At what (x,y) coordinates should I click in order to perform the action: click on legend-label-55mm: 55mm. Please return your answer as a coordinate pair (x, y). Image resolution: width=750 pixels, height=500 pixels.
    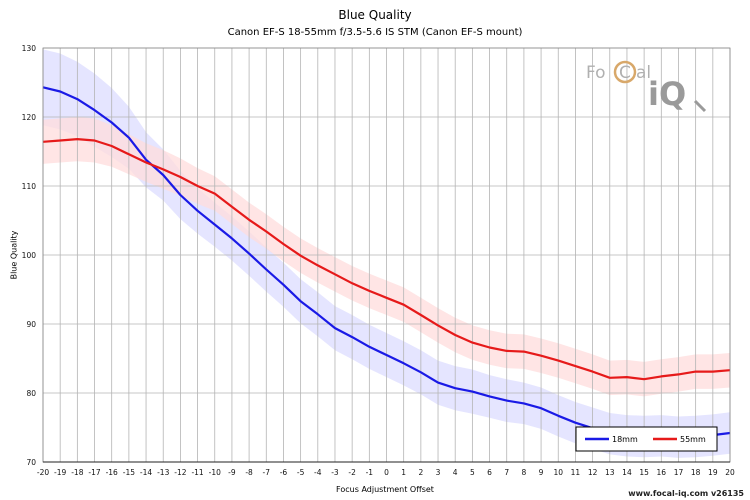
    Looking at the image, I should click on (693, 439).